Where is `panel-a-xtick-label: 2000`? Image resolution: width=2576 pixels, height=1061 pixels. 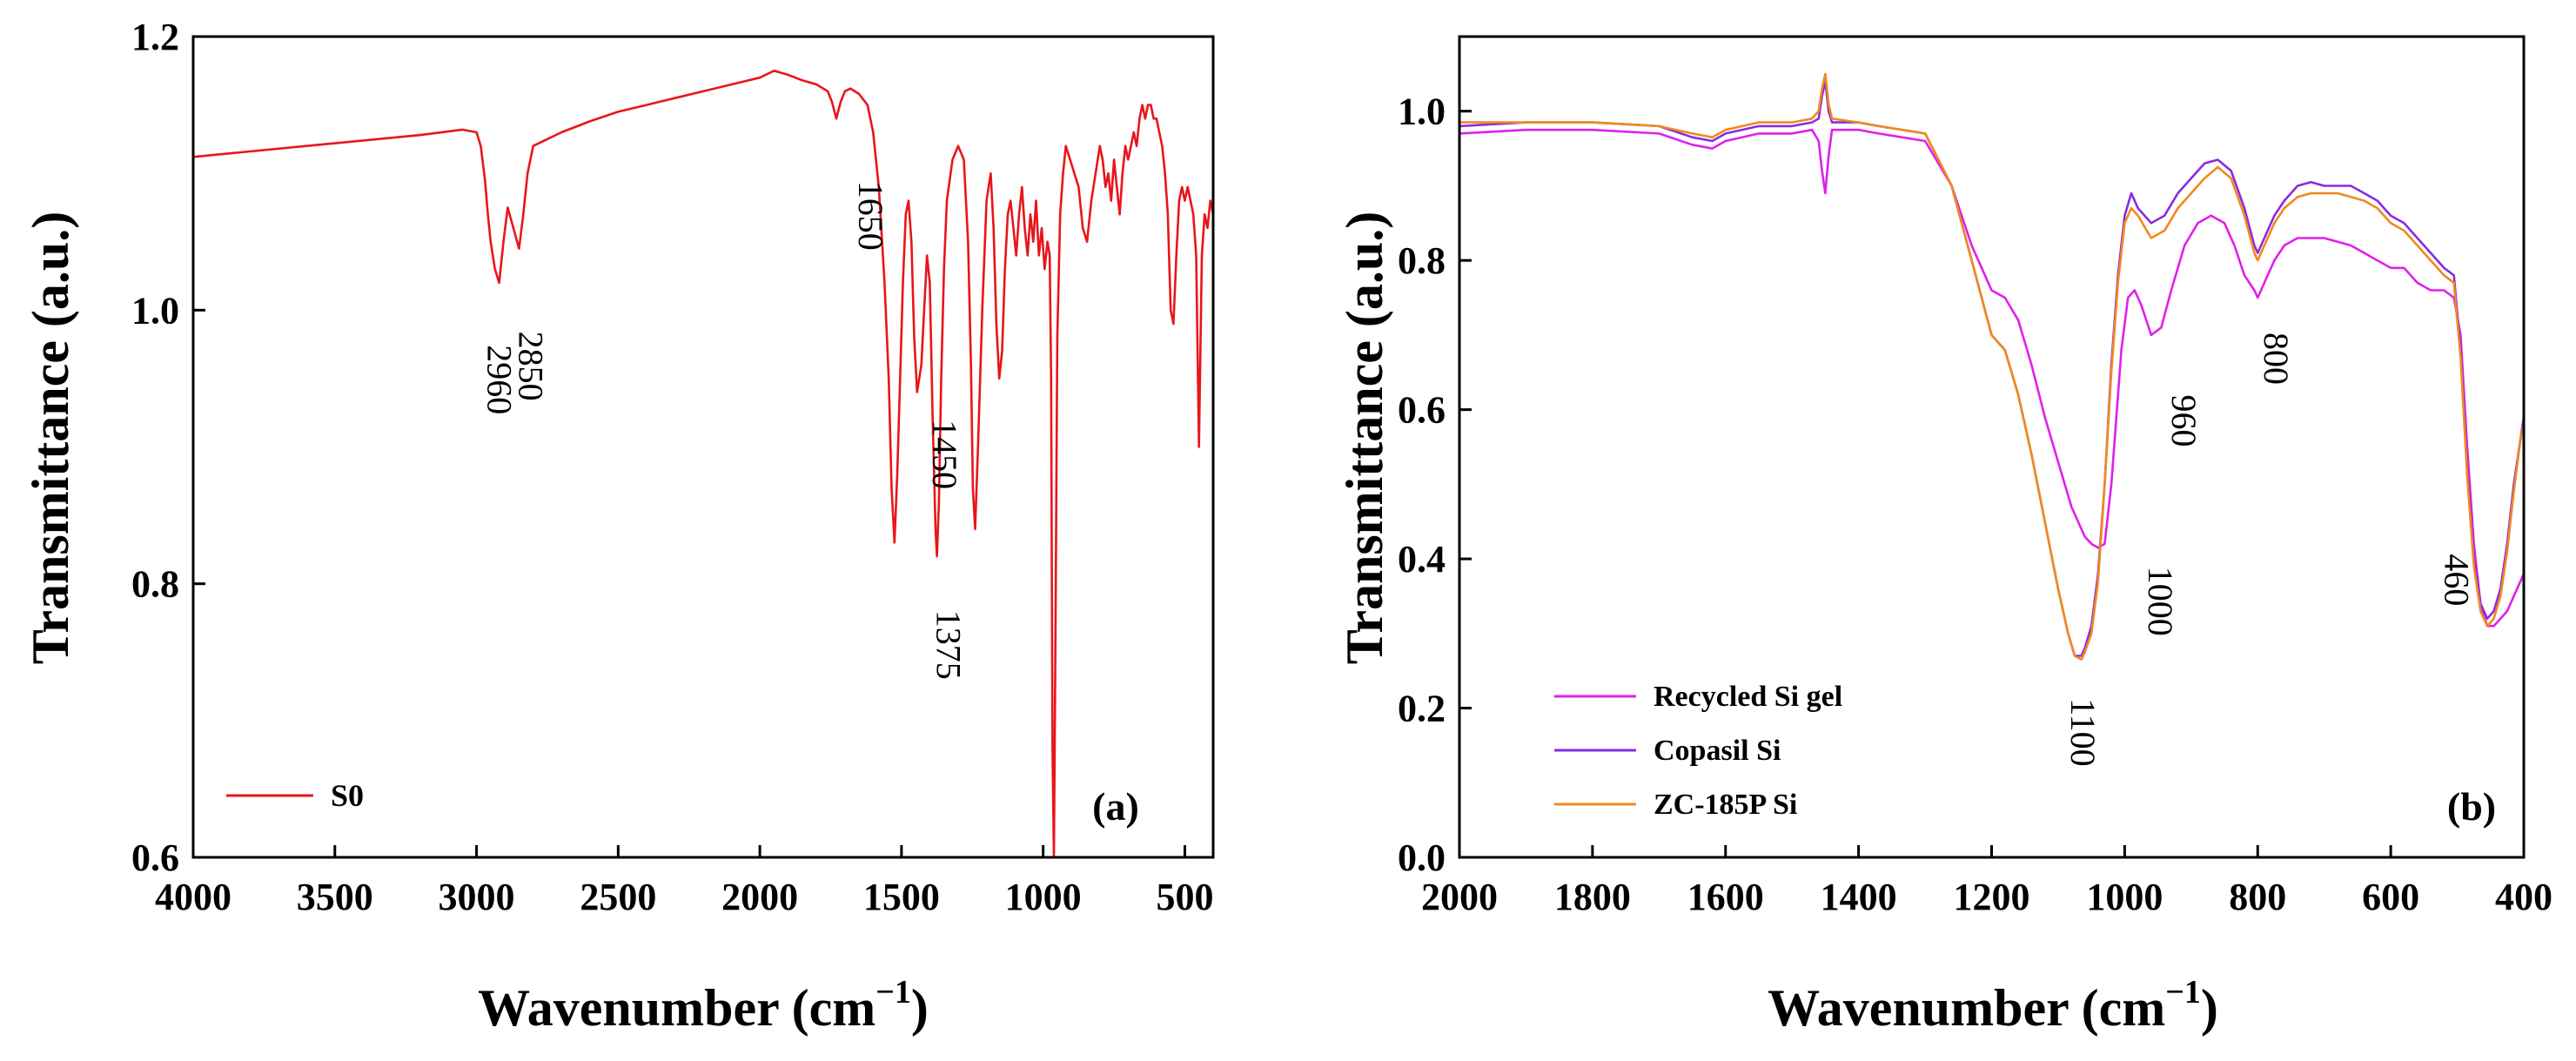
panel-a-xtick-label: 2000 is located at coordinates (759, 897).